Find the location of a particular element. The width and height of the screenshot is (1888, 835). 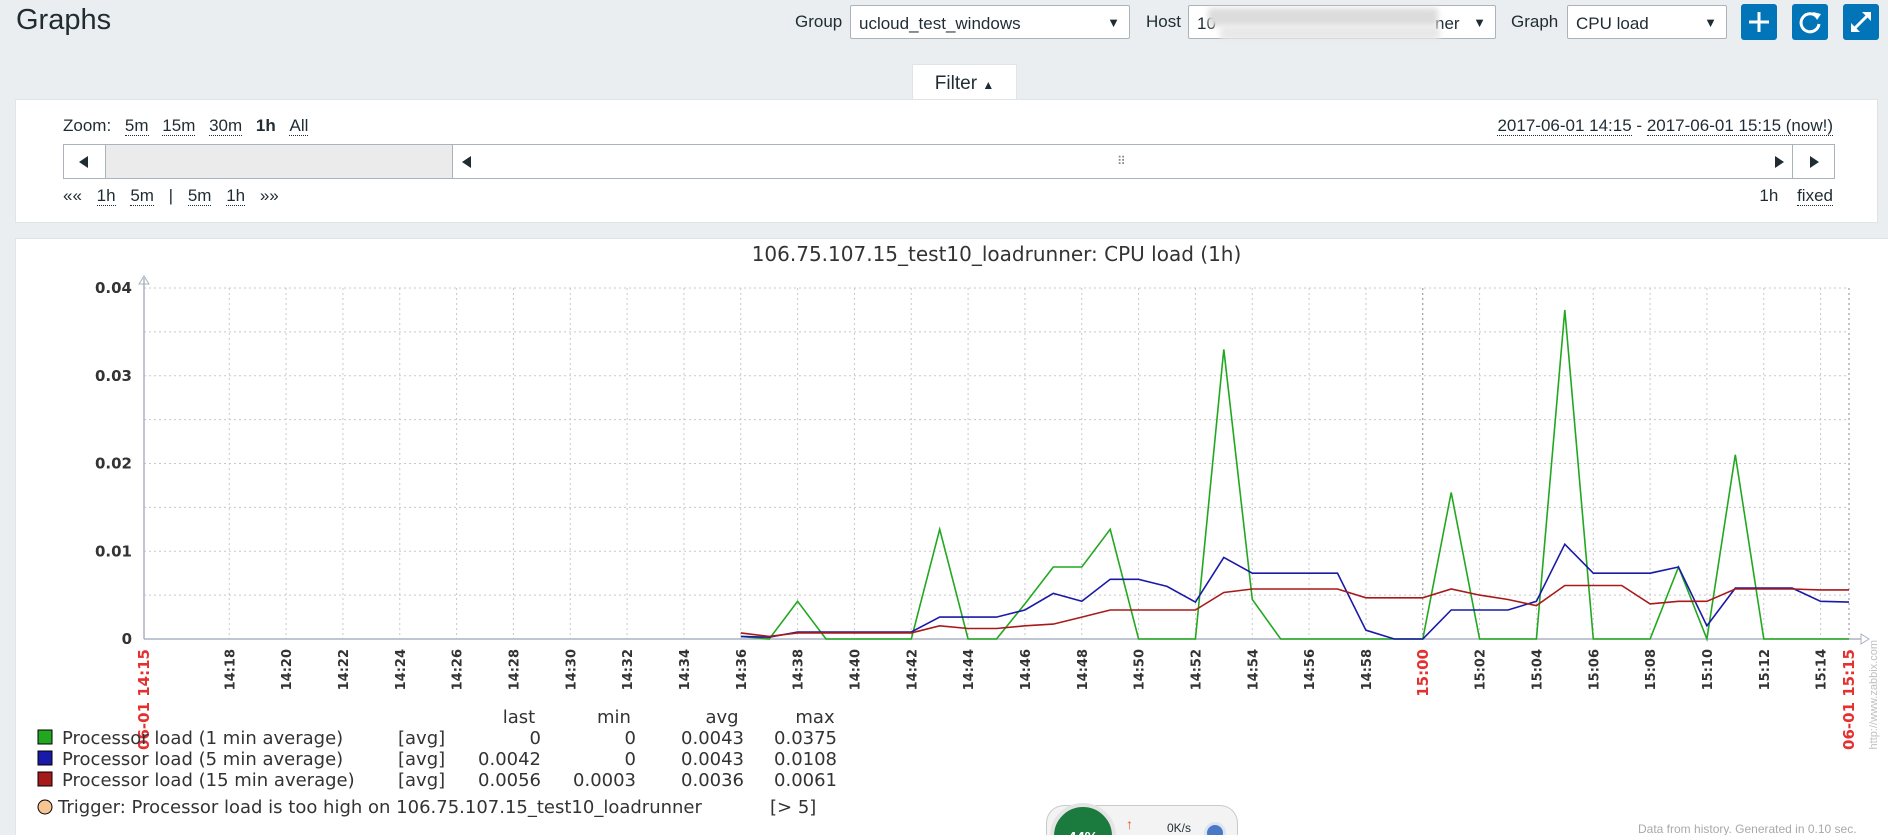

legend-value-avg: 0.0043 is located at coordinates (712, 738).